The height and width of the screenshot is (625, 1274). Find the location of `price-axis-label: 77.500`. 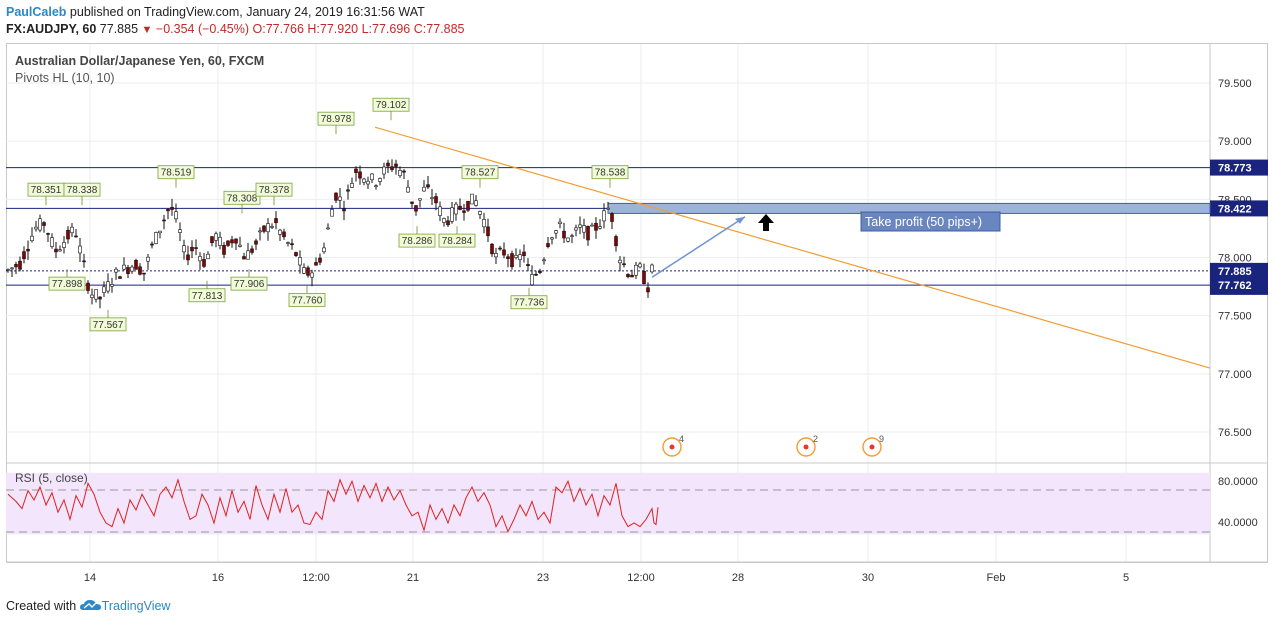

price-axis-label: 77.500 is located at coordinates (1235, 317).